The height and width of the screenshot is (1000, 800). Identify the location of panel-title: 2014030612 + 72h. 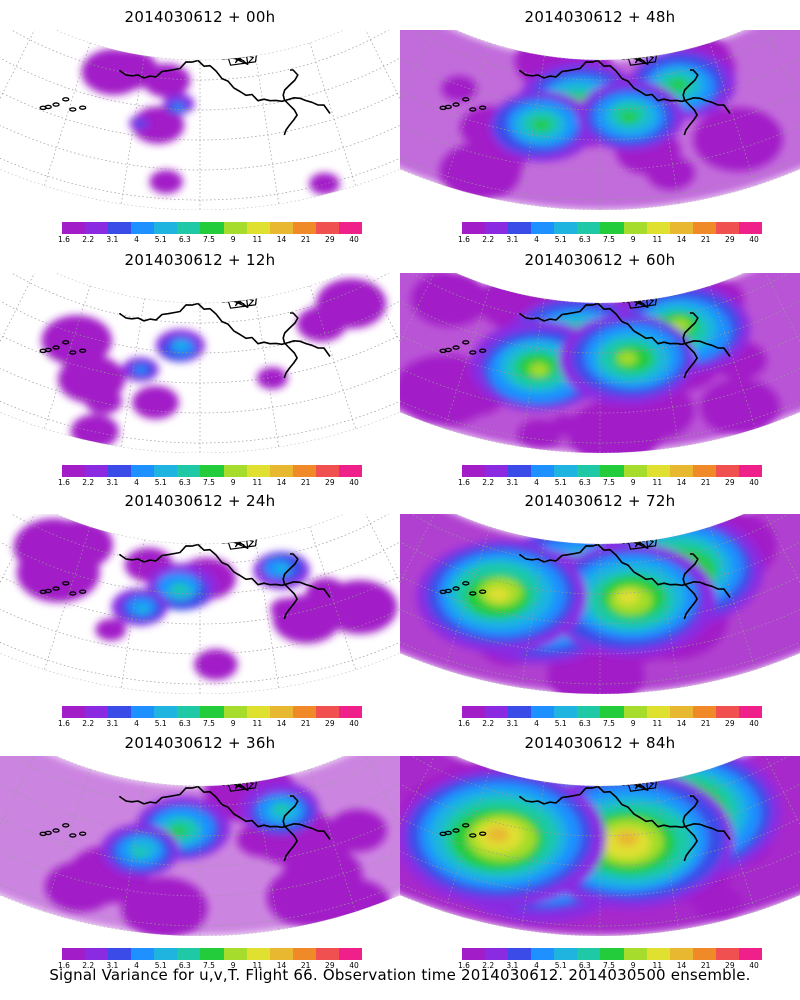
(600, 501).